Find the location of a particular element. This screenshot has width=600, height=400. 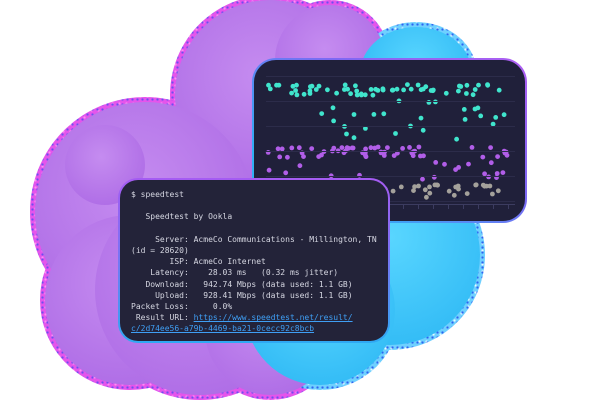

terminal-line: $ speedtest is located at coordinates (254, 194).